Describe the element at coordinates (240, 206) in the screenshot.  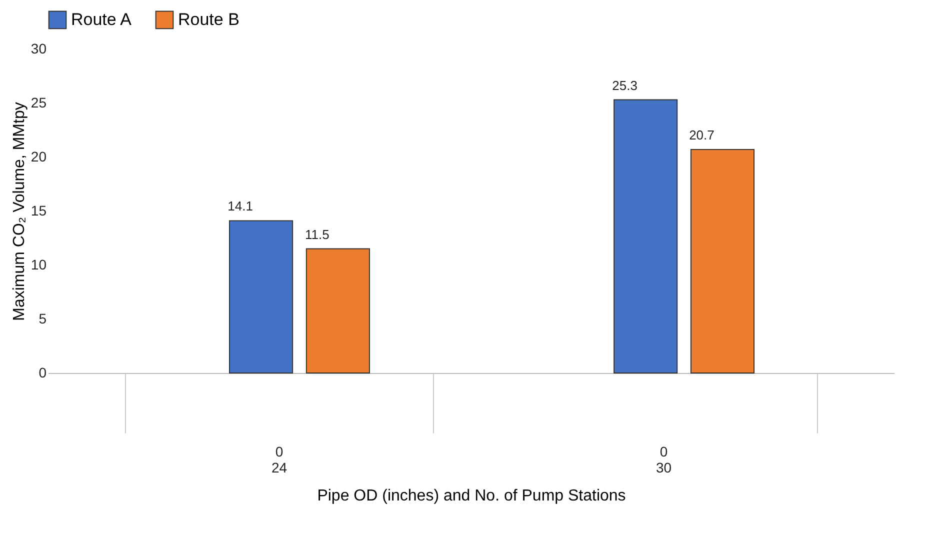
I see `data-label: 14.1` at that location.